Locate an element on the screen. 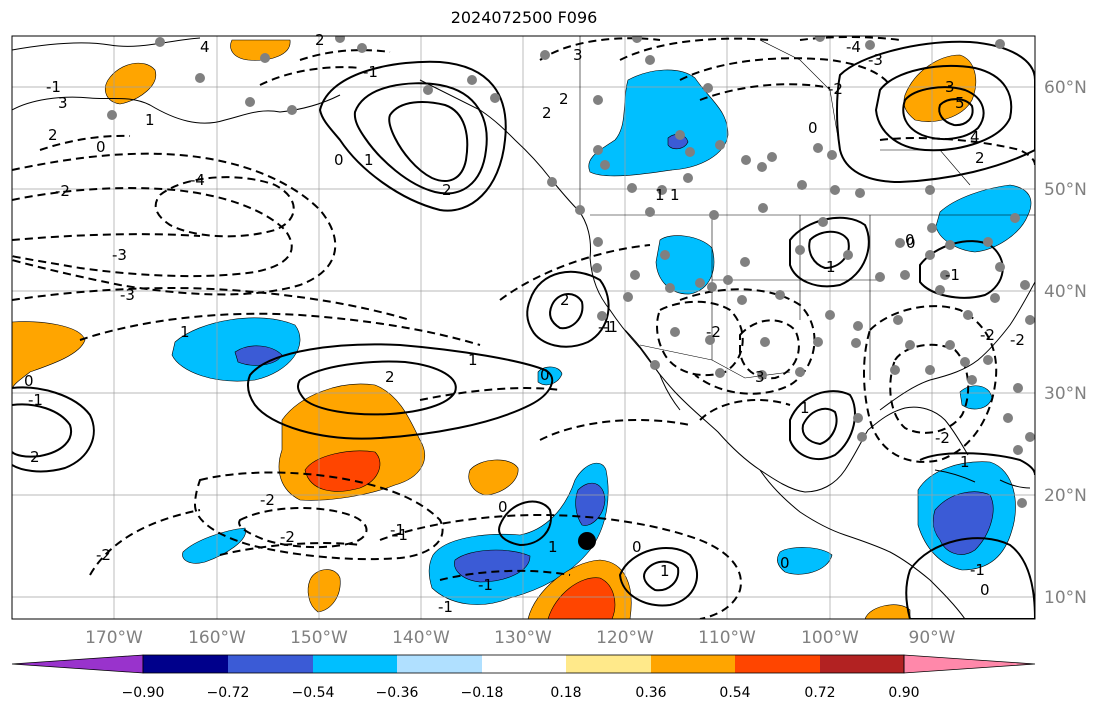  plot-title: 2024072500 F096 is located at coordinates (524, 17).